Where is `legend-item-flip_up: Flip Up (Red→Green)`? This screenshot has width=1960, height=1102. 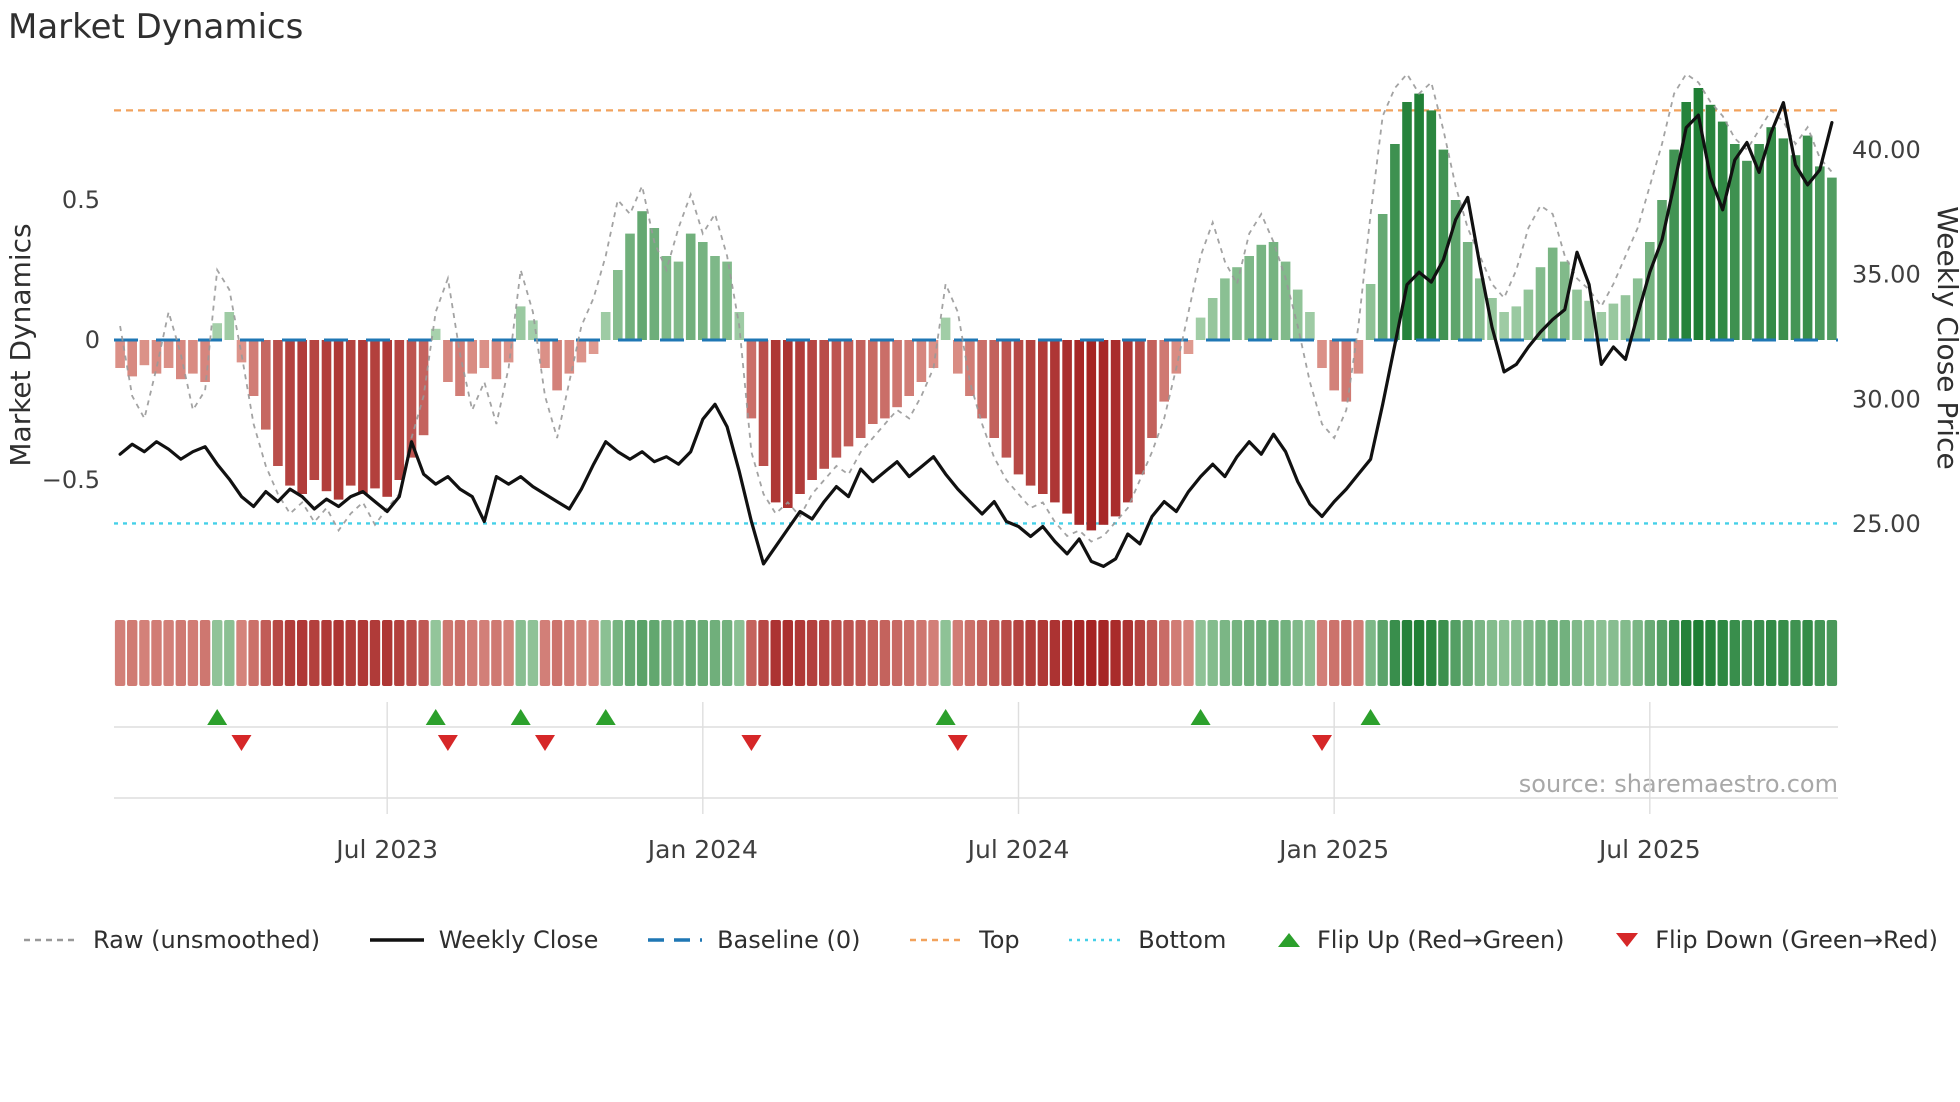 legend-item-flip_up: Flip Up (Red→Green) is located at coordinates (1419, 940).